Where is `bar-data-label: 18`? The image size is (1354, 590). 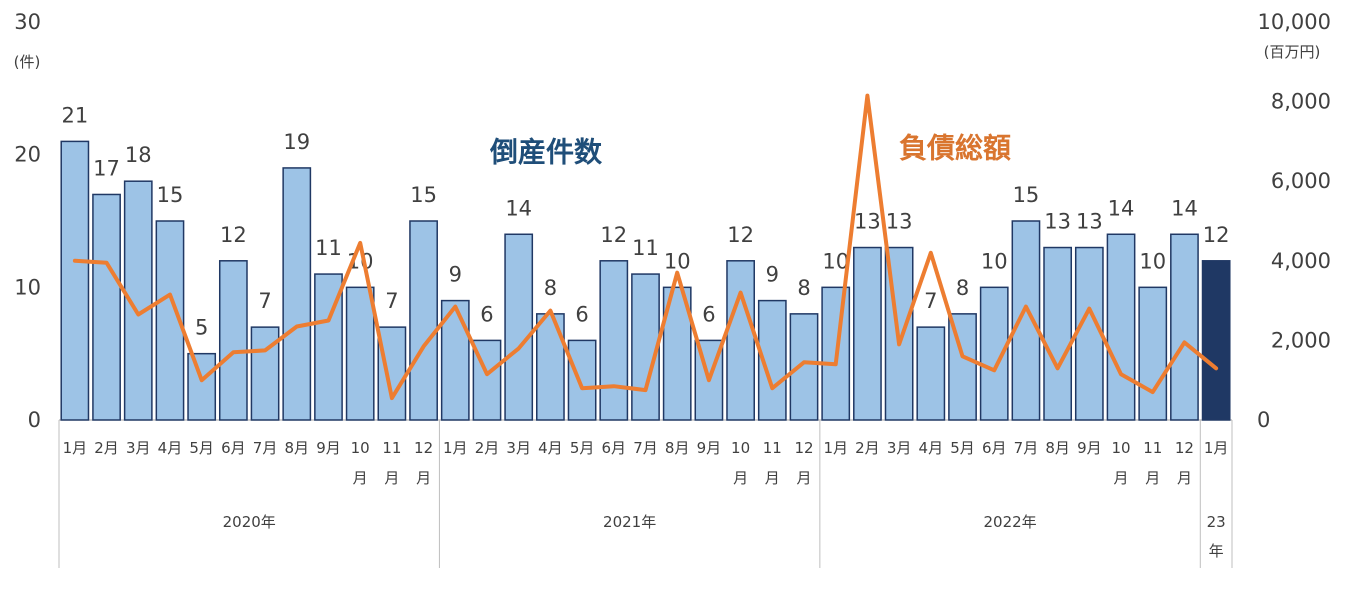 bar-data-label: 18 is located at coordinates (138, 155).